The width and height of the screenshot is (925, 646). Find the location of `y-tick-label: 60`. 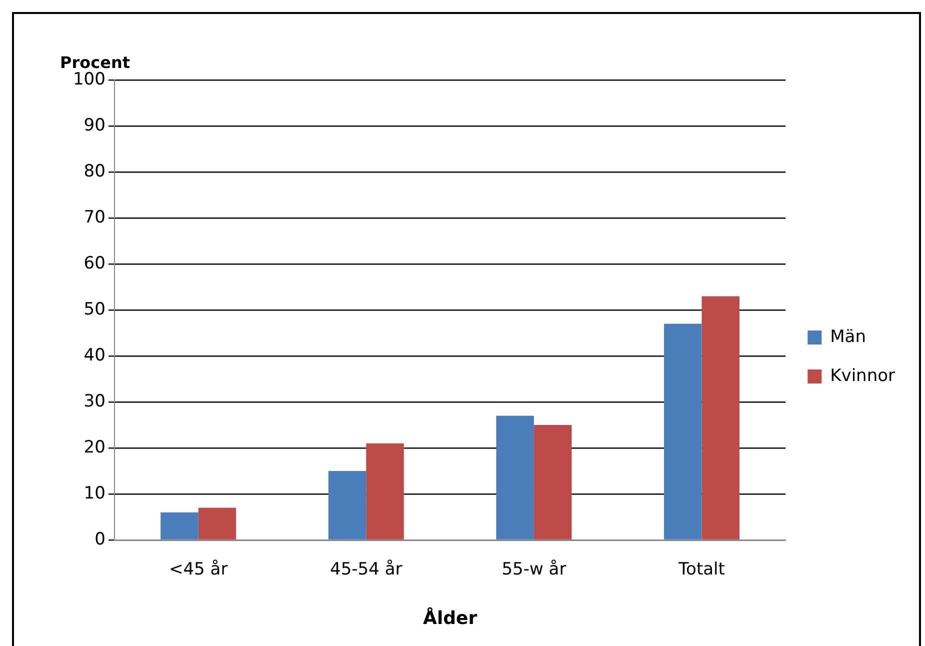

y-tick-label: 60 is located at coordinates (95, 263).